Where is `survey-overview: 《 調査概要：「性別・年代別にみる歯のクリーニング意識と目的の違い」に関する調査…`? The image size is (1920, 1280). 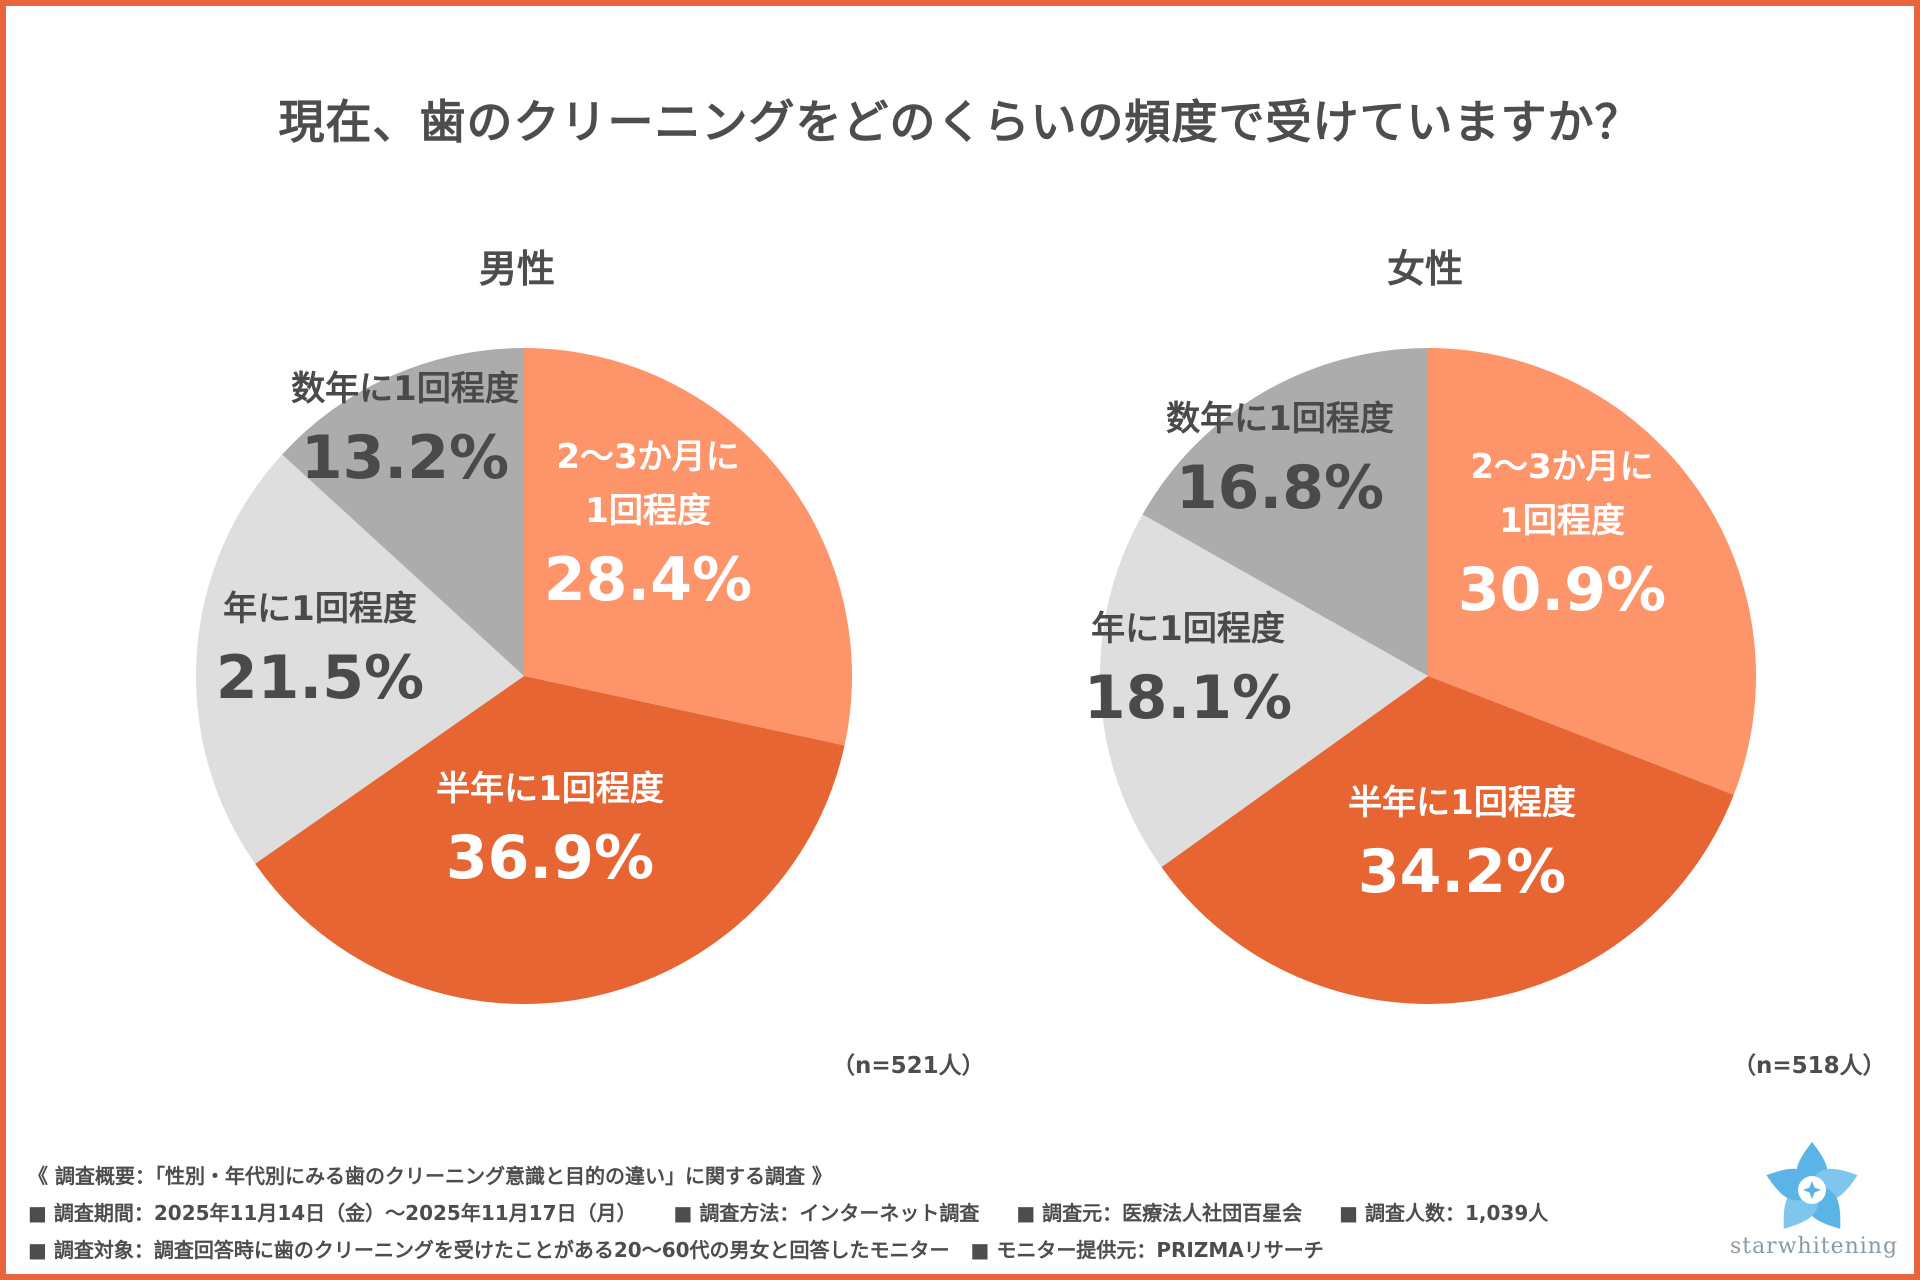 survey-overview: 《 調査概要：「性別・年代別にみる歯のクリーニング意識と目的の違い」に関する調査… is located at coordinates (430, 1176).